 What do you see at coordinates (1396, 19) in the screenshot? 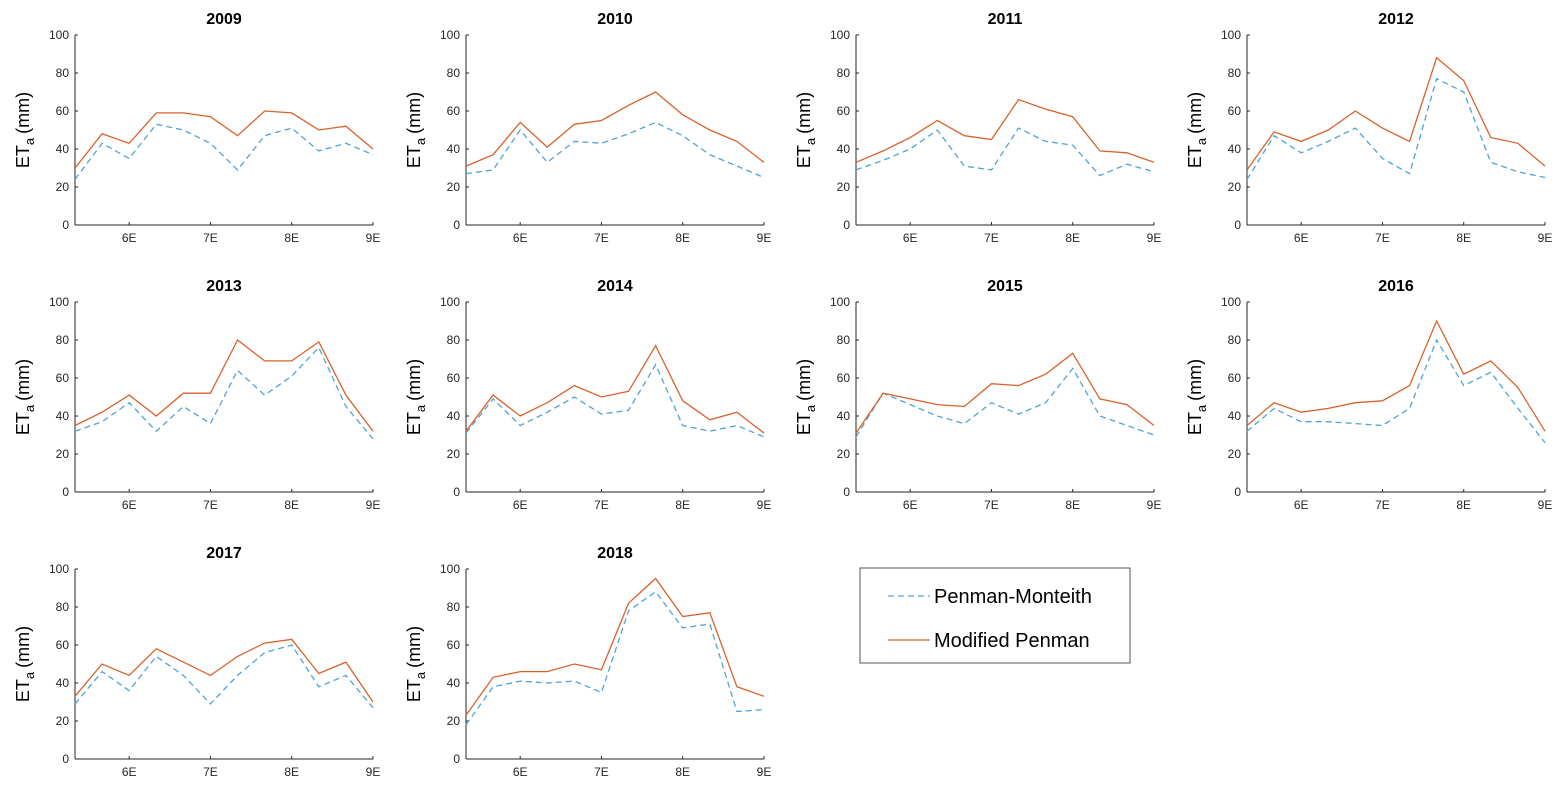
I see `chart-title: 2012` at bounding box center [1396, 19].